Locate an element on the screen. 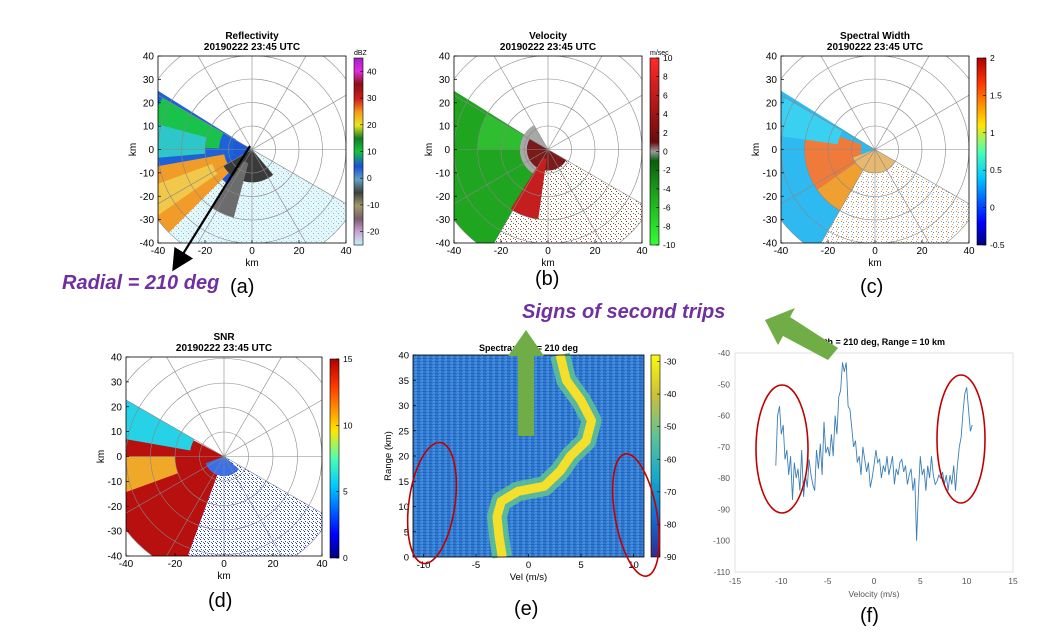 The image size is (1038, 643). colorbar-tick-label: -8 is located at coordinates (667, 226).